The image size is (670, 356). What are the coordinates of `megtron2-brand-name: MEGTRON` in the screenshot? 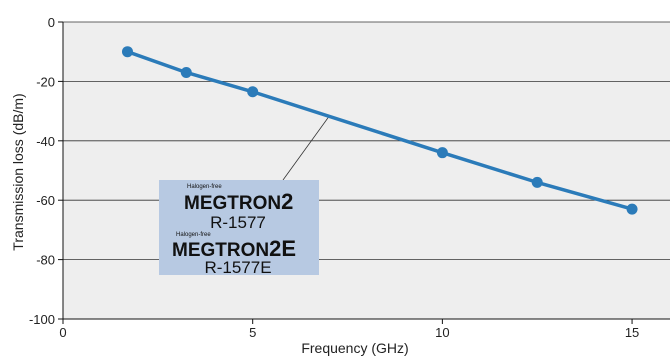 It's located at (232, 203).